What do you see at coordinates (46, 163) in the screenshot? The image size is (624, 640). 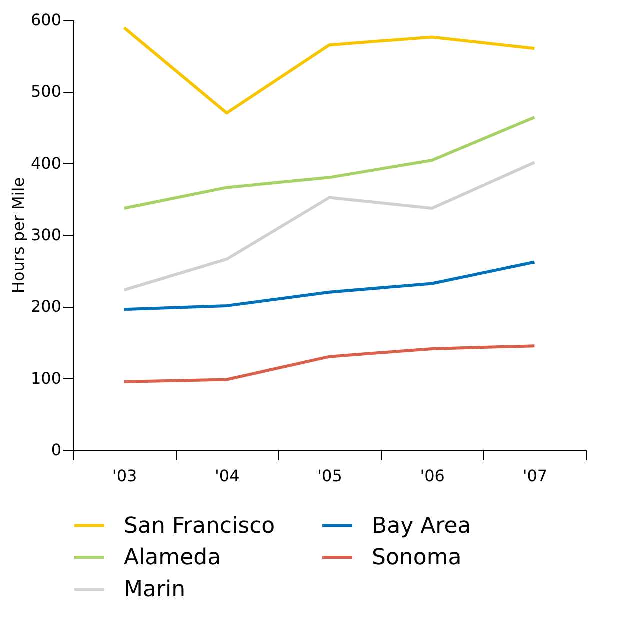 I see `y-tick-label: 400` at bounding box center [46, 163].